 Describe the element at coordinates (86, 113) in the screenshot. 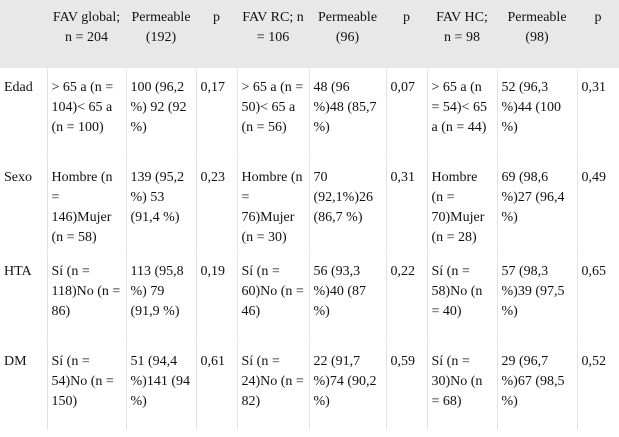

I see `table-cell: > 65 a (n = 104)< 65 a (n = 100)` at that location.